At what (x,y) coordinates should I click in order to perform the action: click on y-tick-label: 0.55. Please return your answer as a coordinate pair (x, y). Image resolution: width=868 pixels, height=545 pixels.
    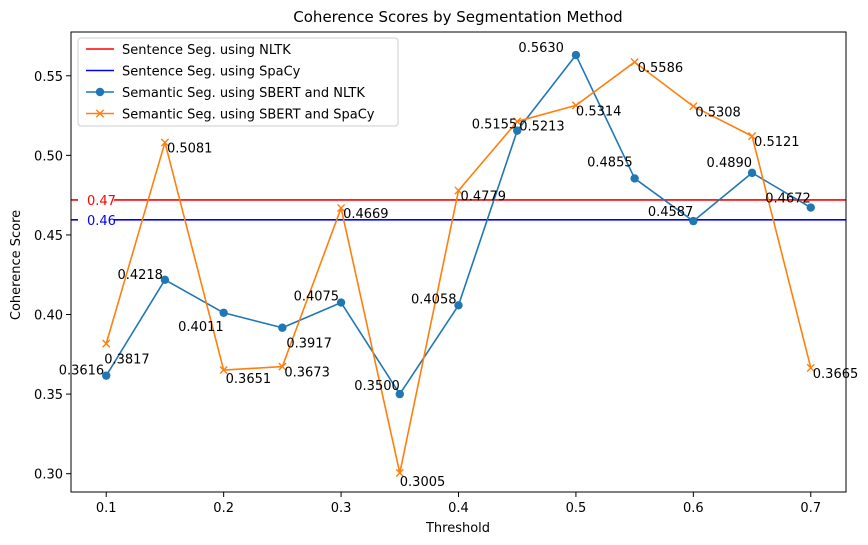
    Looking at the image, I should click on (48, 77).